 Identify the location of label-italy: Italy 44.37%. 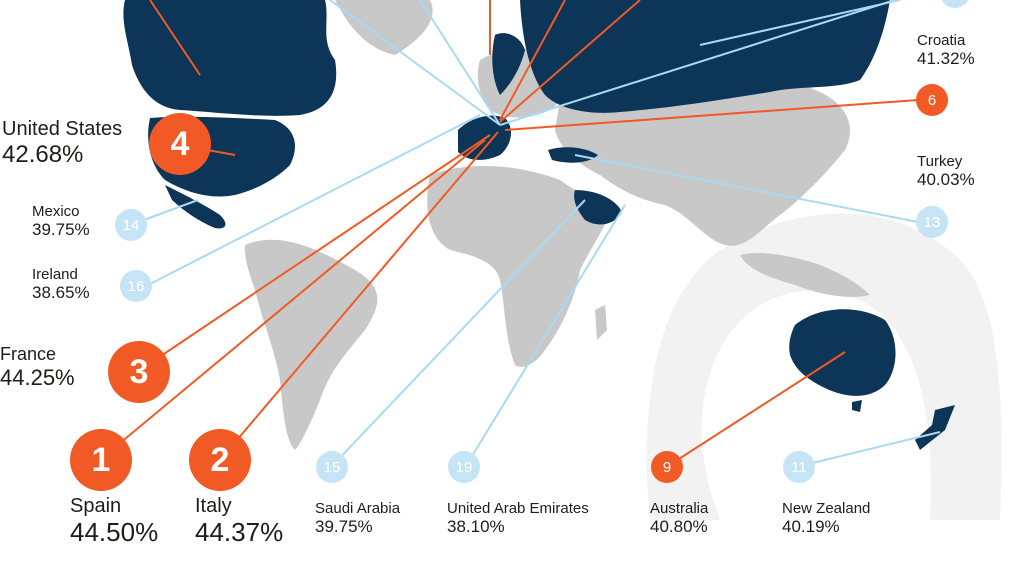
(239, 521).